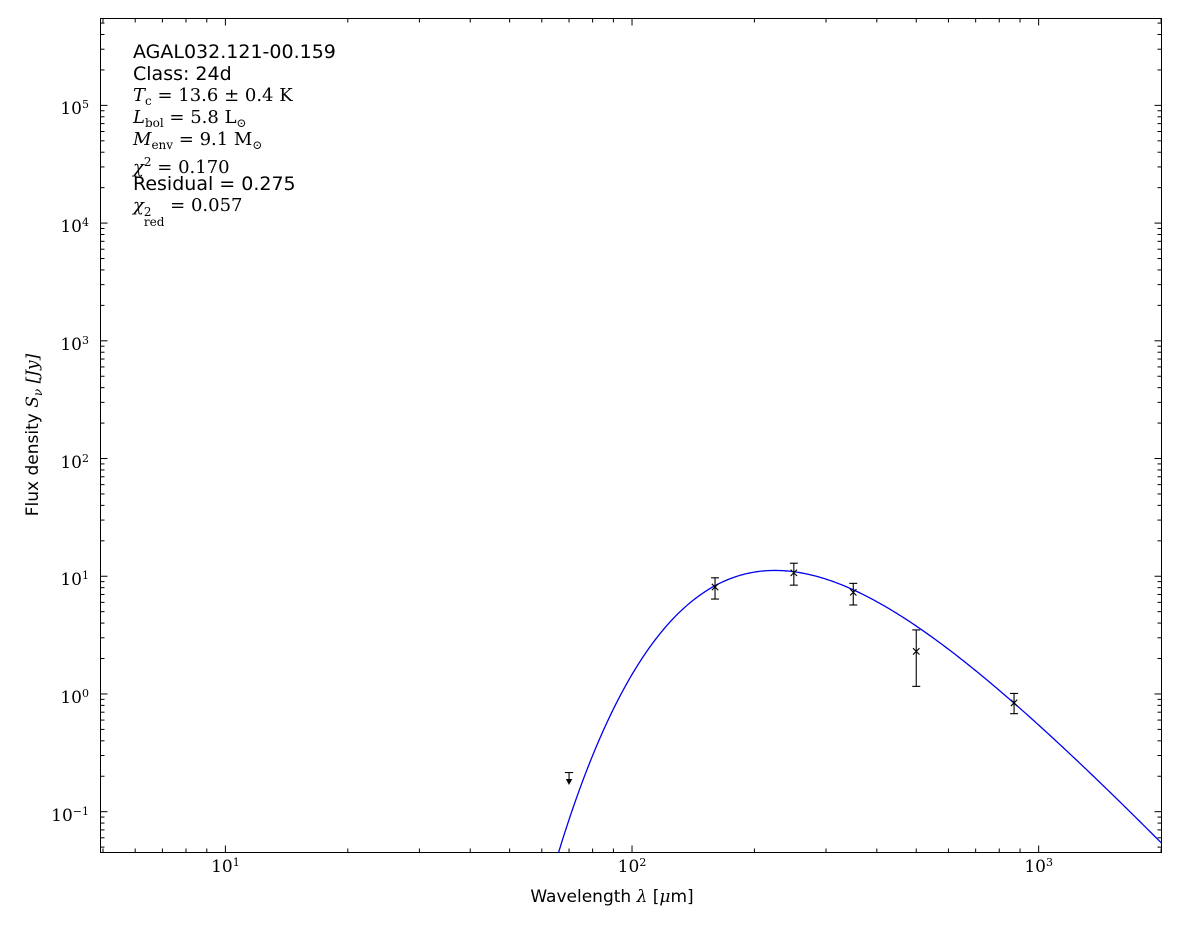  I want to click on envelope-mass-value: Menv = 9.1 M⊙, so click(198, 140).